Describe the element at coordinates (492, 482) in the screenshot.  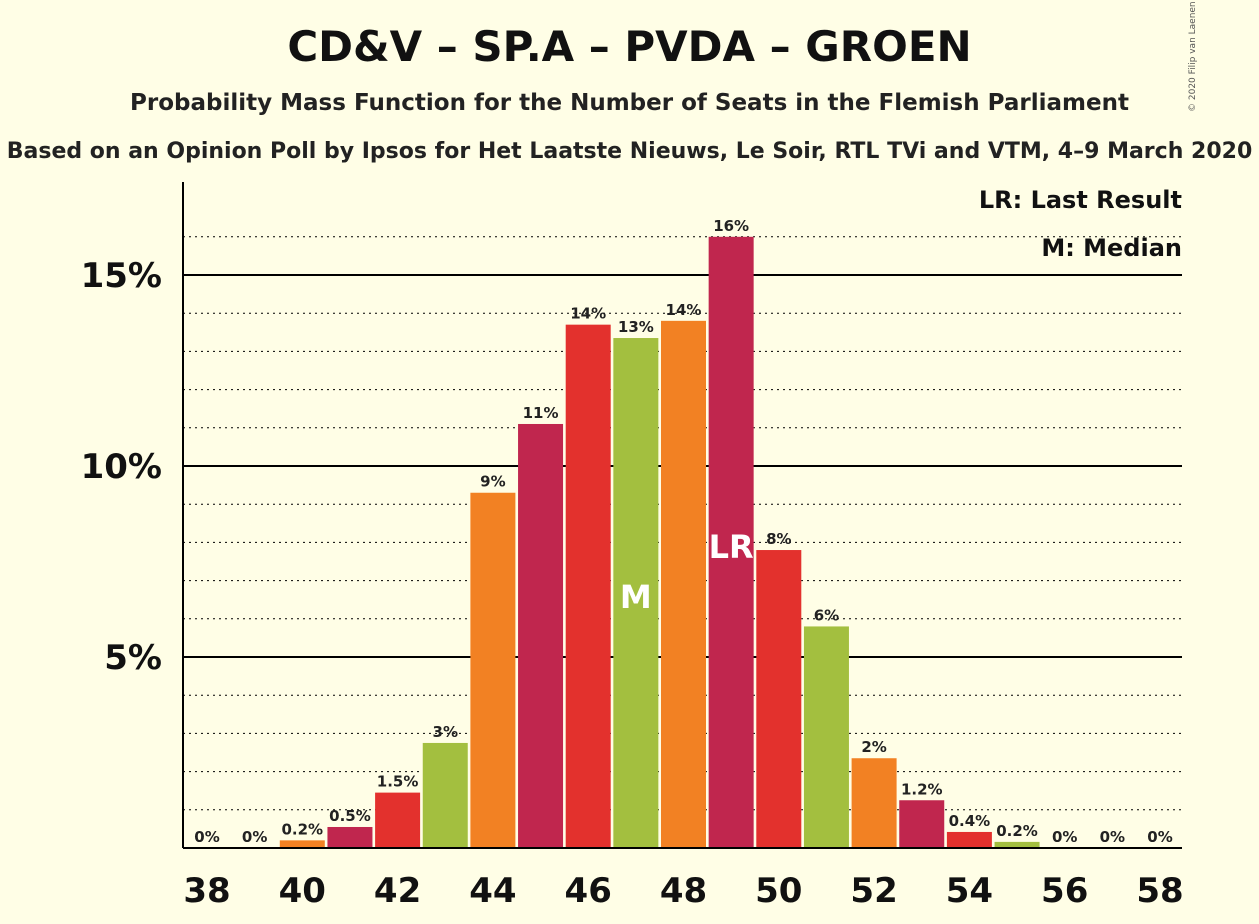
I see `bar-value-label: 9%` at that location.